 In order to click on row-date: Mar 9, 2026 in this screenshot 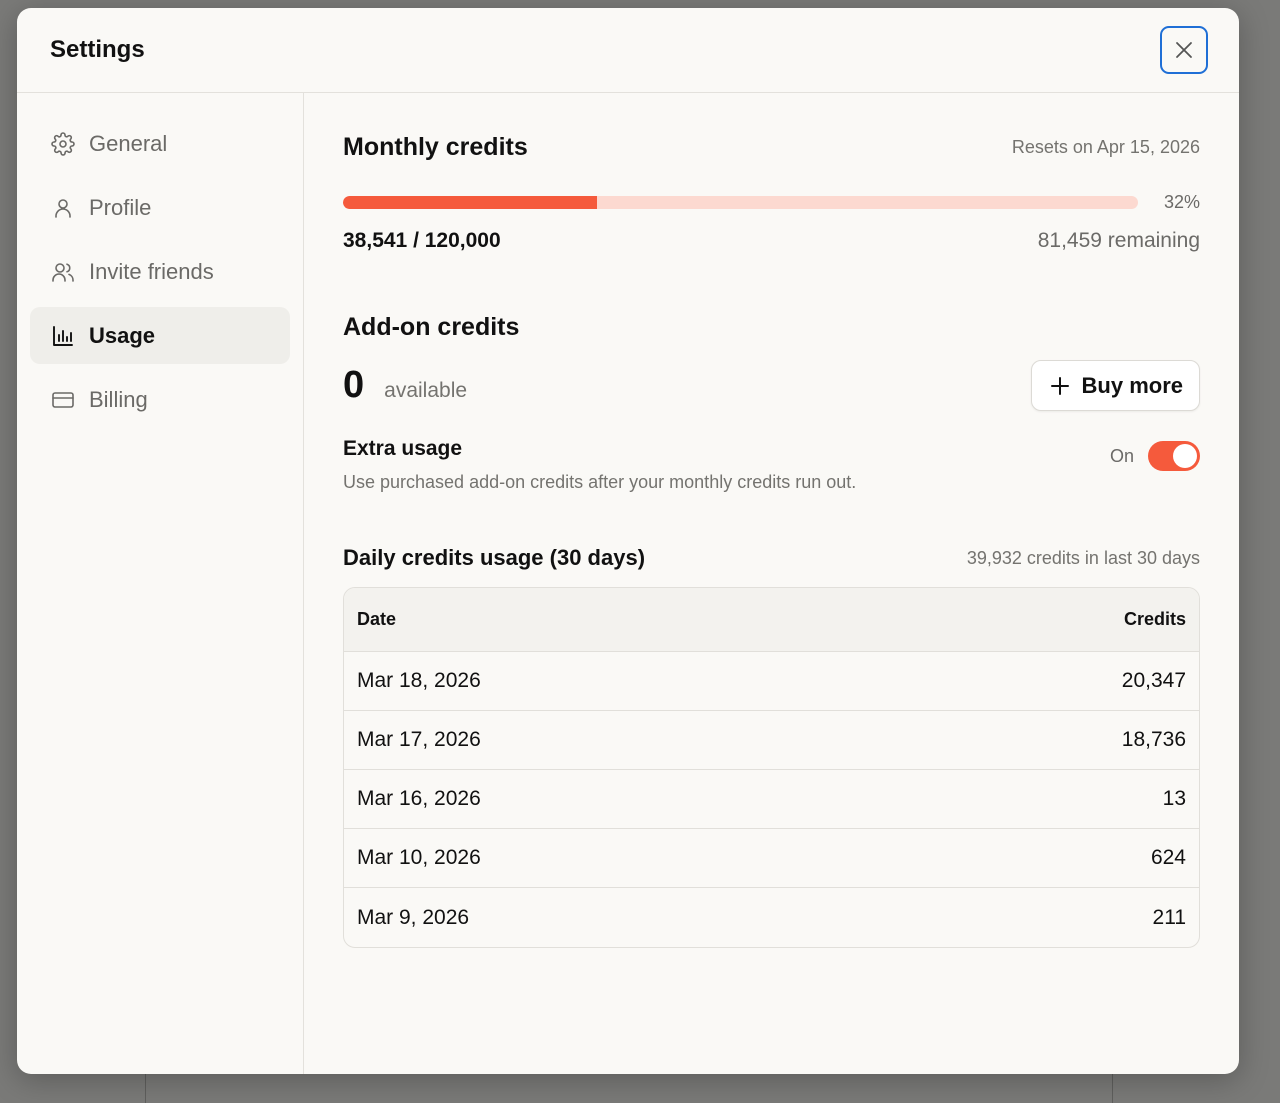, I will do `click(413, 917)`.